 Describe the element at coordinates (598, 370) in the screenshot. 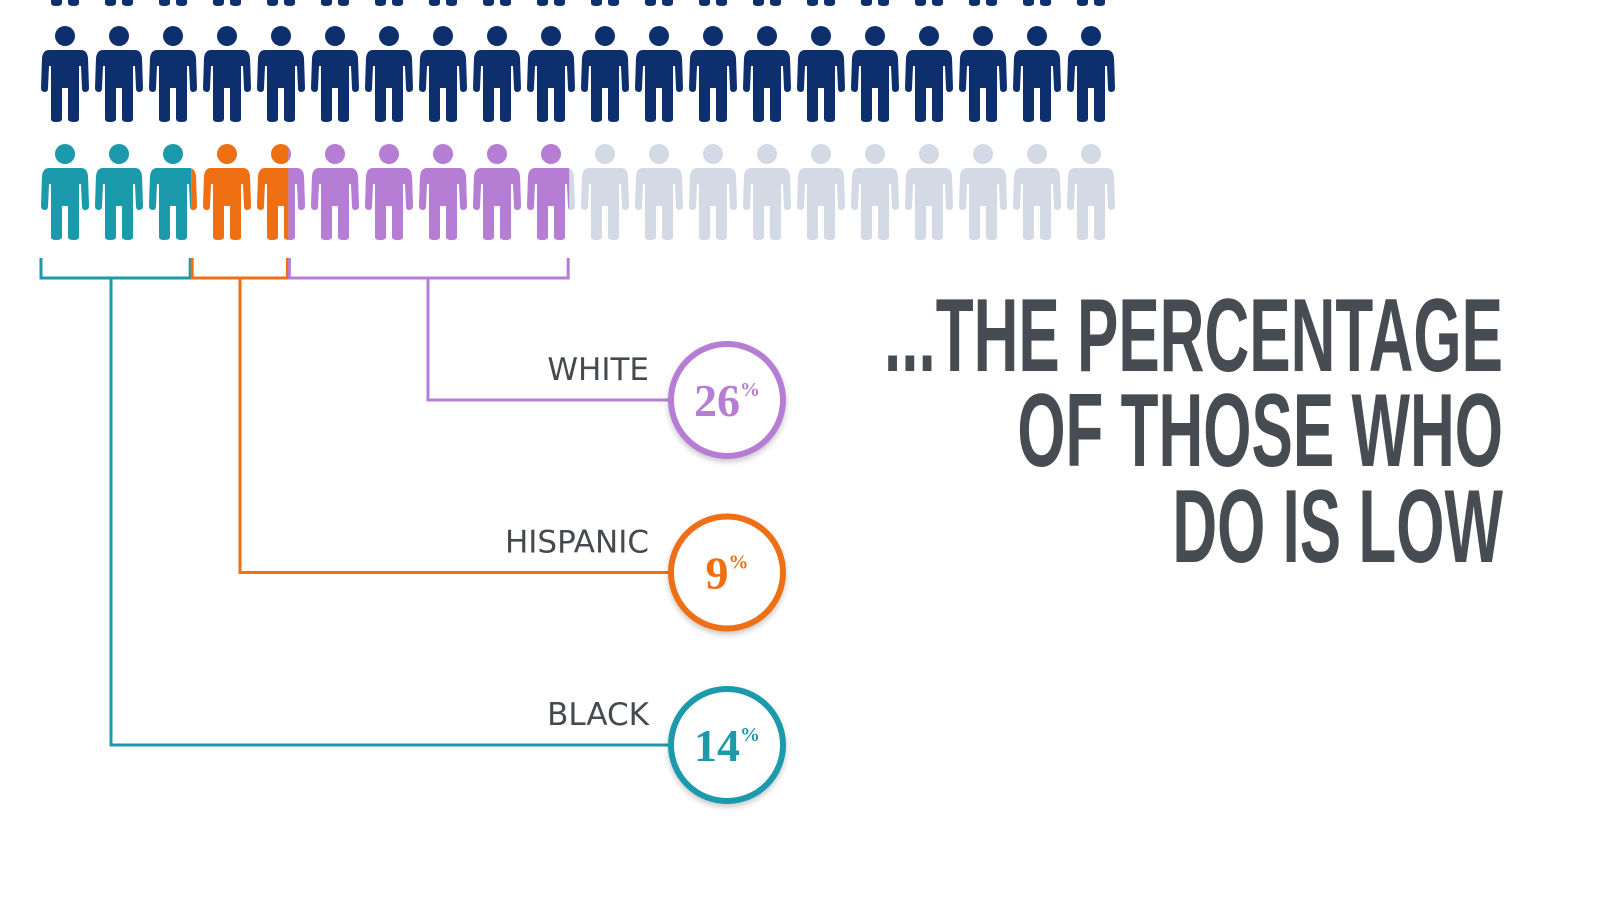

I see `category-label: WHITE` at that location.